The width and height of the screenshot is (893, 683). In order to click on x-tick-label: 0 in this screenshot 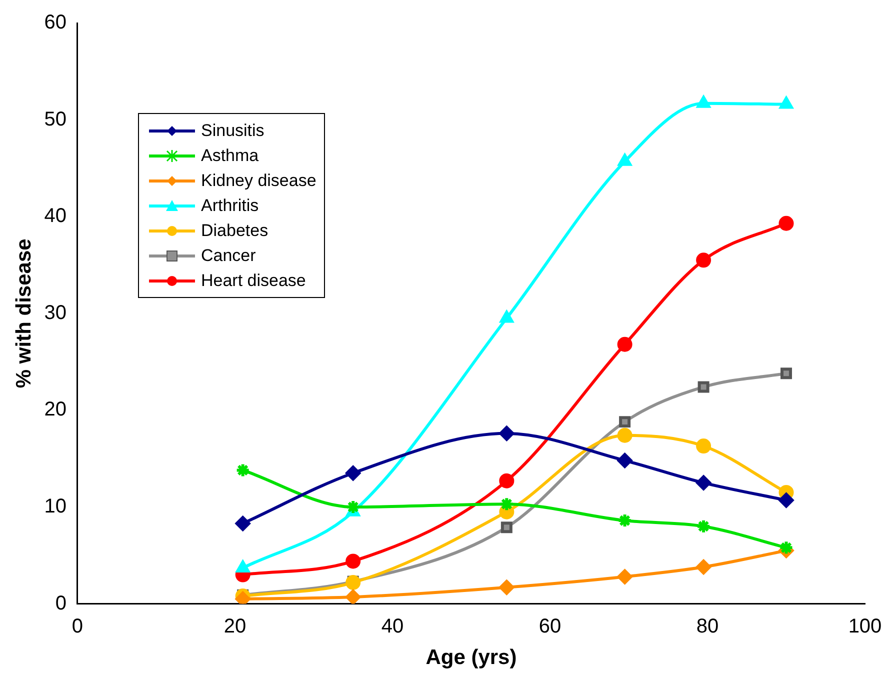, I will do `click(78, 626)`.